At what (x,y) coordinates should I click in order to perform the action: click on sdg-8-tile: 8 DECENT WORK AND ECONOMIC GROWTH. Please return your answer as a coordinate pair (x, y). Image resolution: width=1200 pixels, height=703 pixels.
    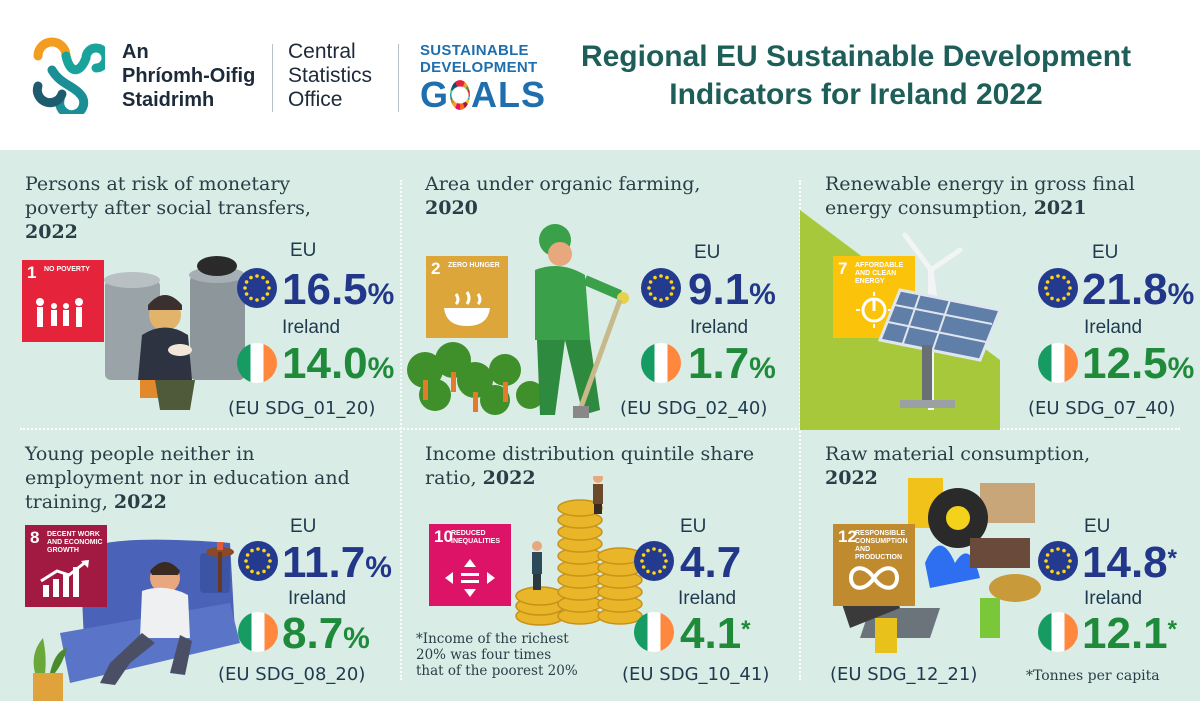
    Looking at the image, I should click on (66, 566).